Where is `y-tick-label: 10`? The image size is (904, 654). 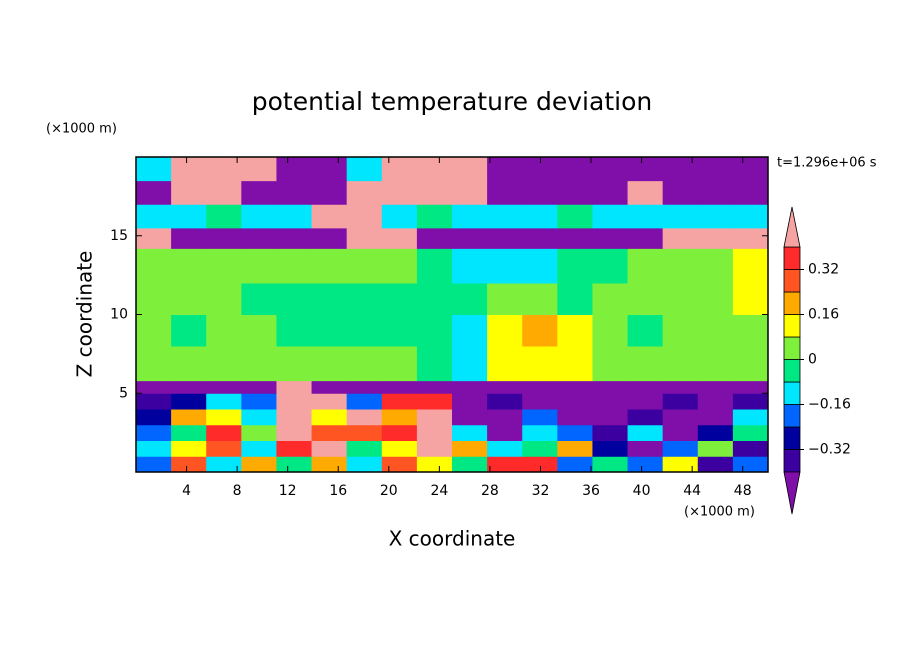
y-tick-label: 10 is located at coordinates (119, 315).